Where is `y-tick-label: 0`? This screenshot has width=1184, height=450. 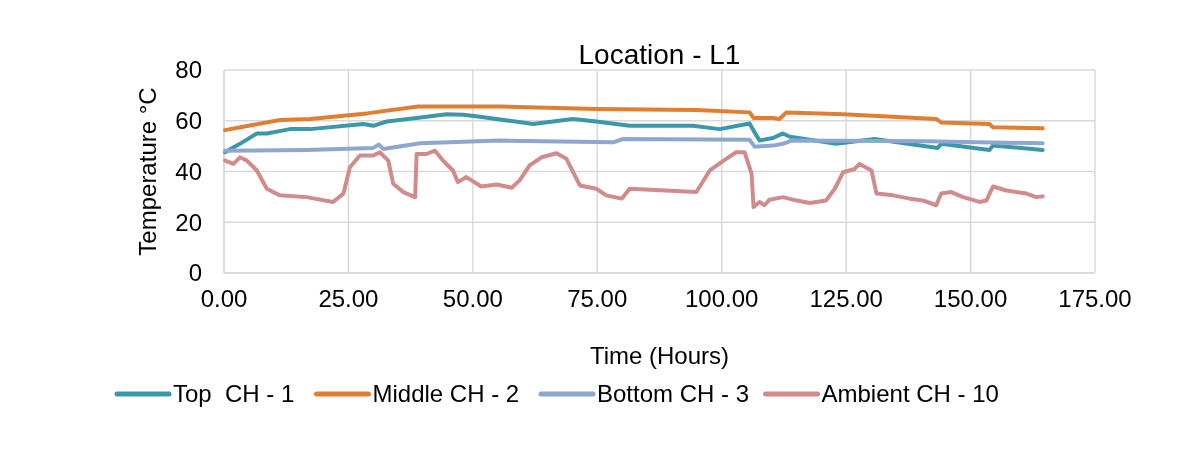
y-tick-label: 0 is located at coordinates (195, 273).